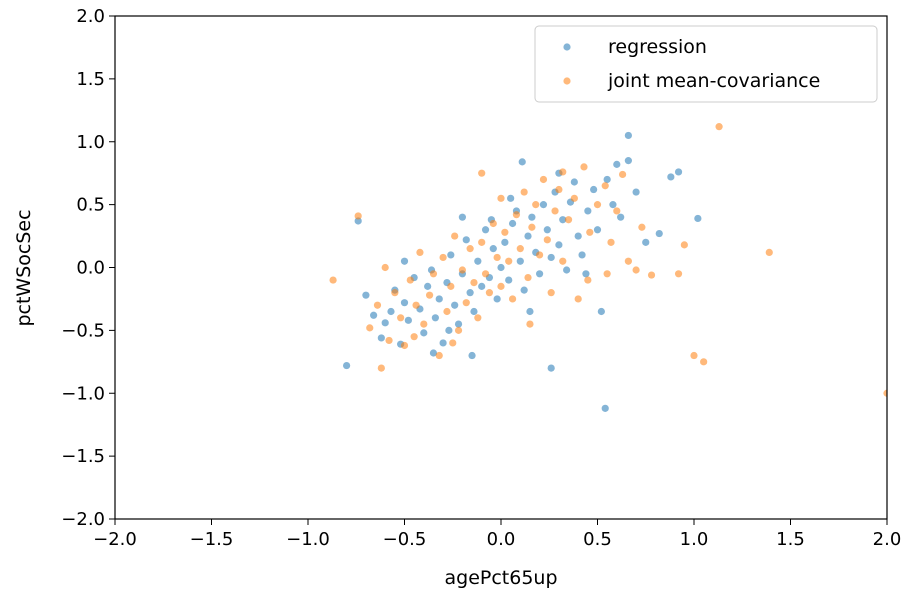 This screenshot has height=595, width=910. Describe the element at coordinates (90, 205) in the screenshot. I see `y-tick-label: 0.5` at that location.